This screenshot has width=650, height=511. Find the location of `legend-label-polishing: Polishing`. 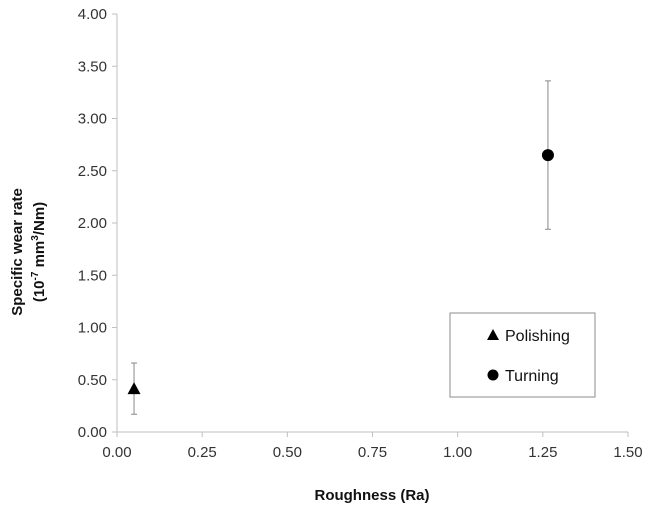

legend-label-polishing: Polishing is located at coordinates (537, 336).